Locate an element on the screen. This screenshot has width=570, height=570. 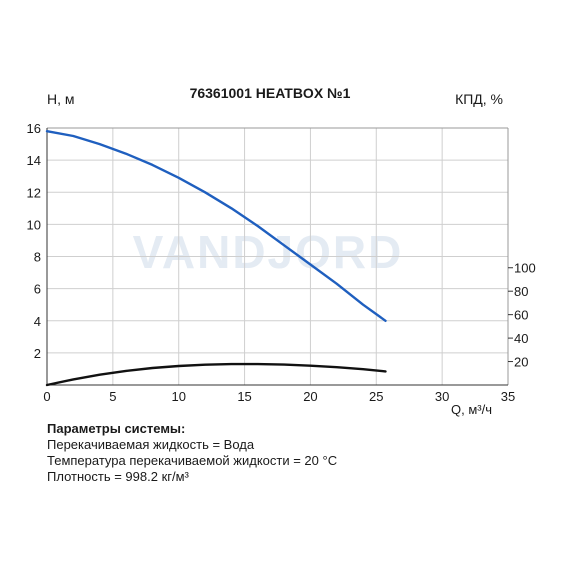
y-tick-label: 8 is located at coordinates (37, 257).